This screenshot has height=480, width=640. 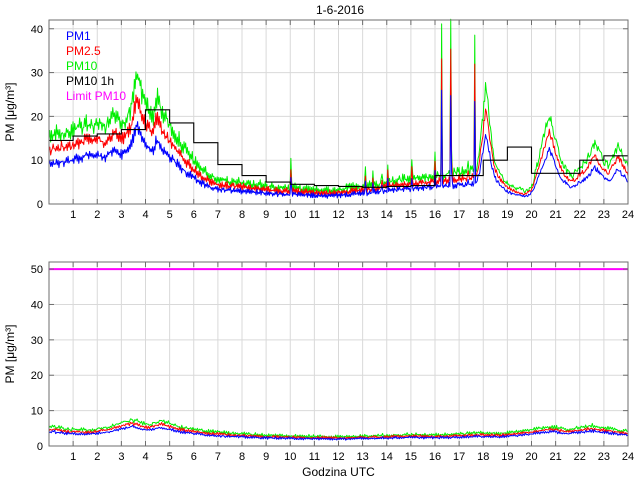 I want to click on y-ticklabel: 50, so click(x=37, y=270).